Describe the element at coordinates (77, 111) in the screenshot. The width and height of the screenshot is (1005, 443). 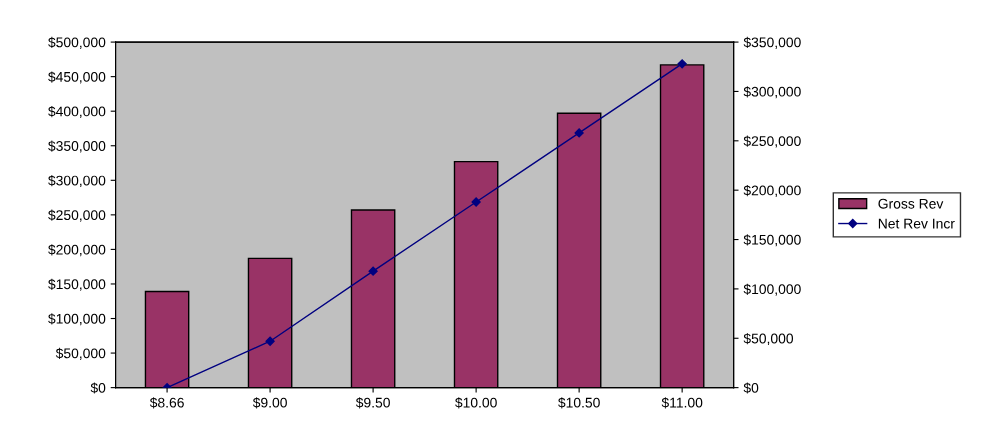
I see `y-tick-label: $400,000` at that location.